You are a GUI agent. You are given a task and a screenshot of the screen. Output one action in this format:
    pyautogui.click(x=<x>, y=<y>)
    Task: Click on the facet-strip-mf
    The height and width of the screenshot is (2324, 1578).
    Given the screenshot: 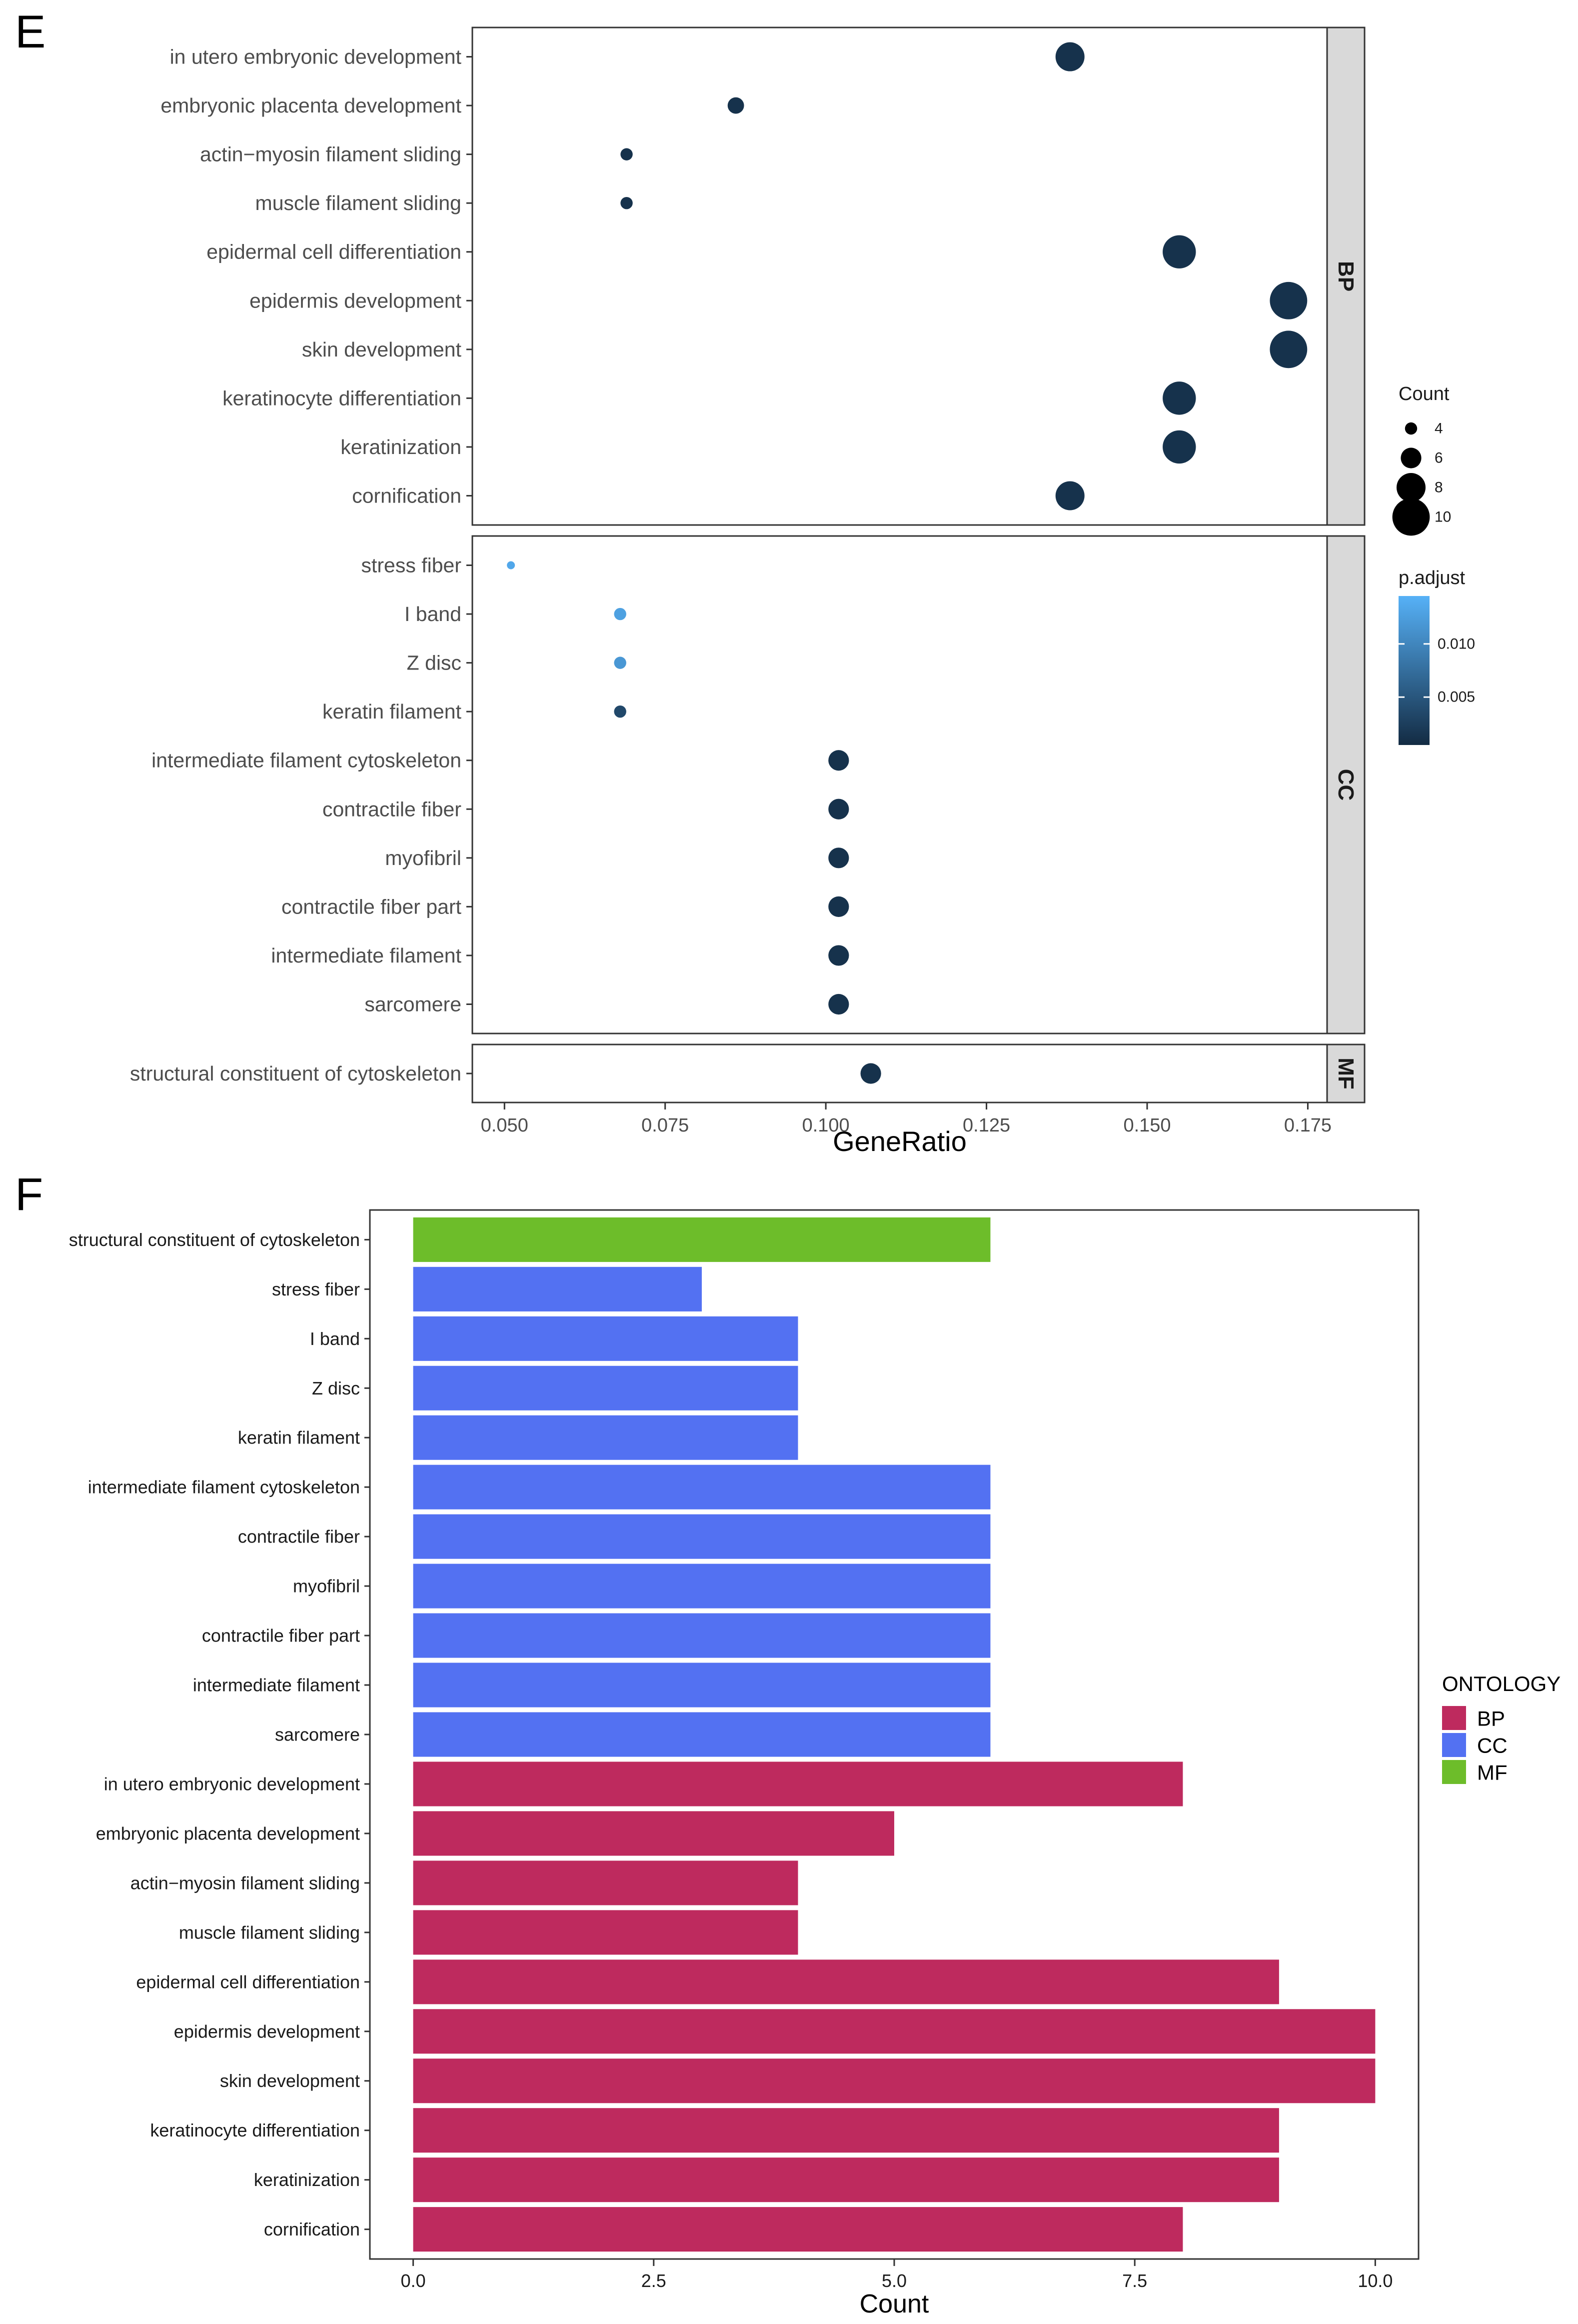 What is the action you would take?
    pyautogui.click(x=1346, y=1074)
    